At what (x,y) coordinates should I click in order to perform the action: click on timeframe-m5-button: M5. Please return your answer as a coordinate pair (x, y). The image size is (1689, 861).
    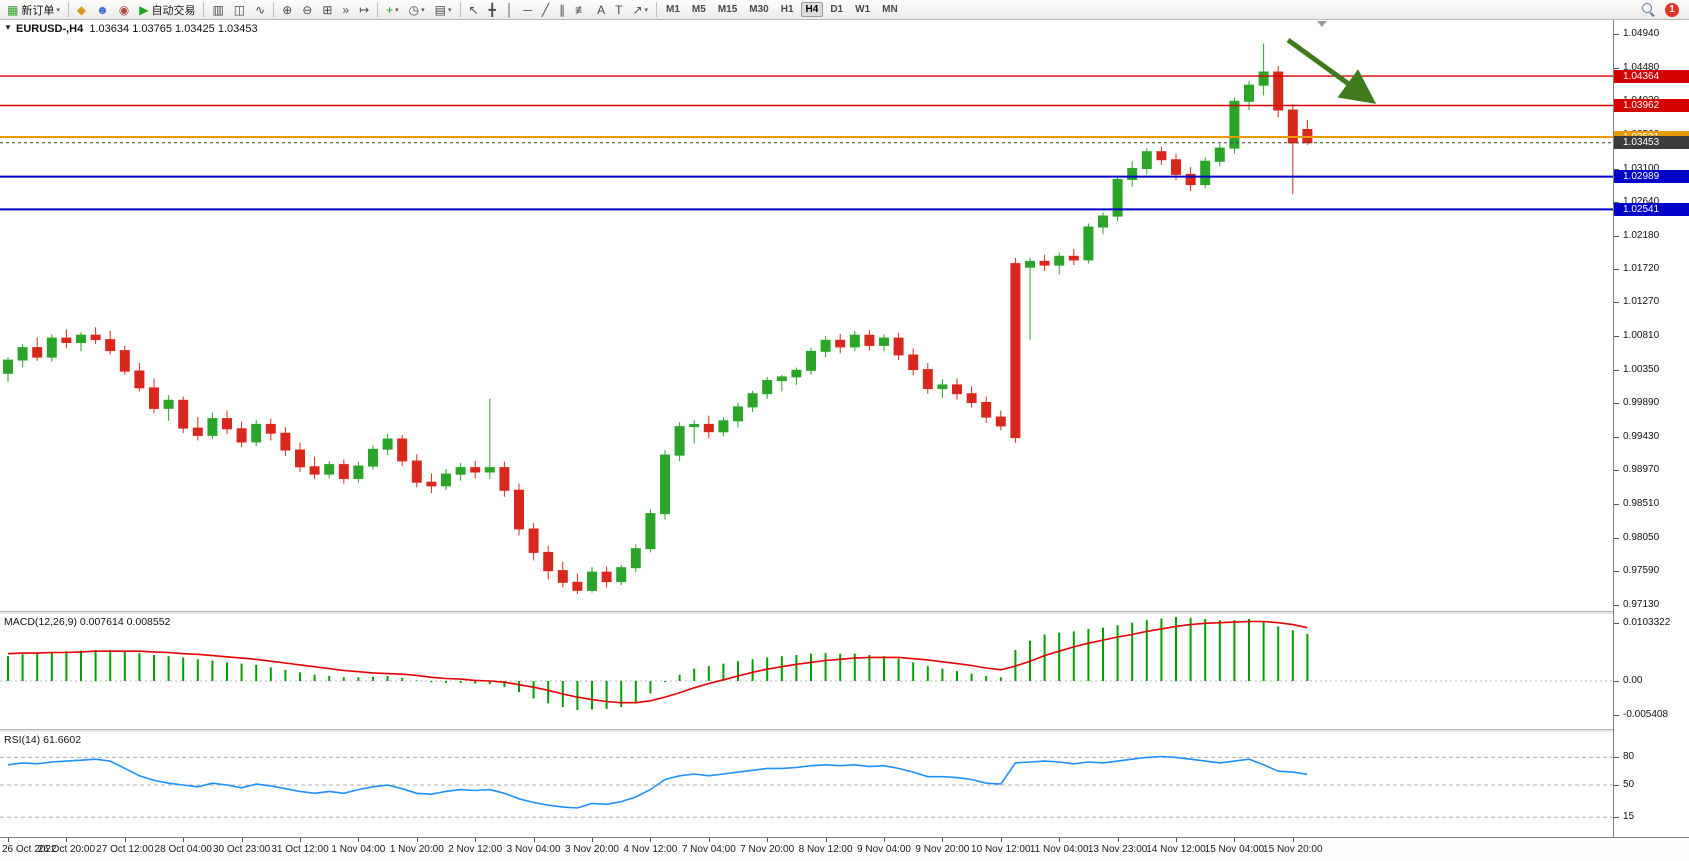
    Looking at the image, I should click on (698, 9).